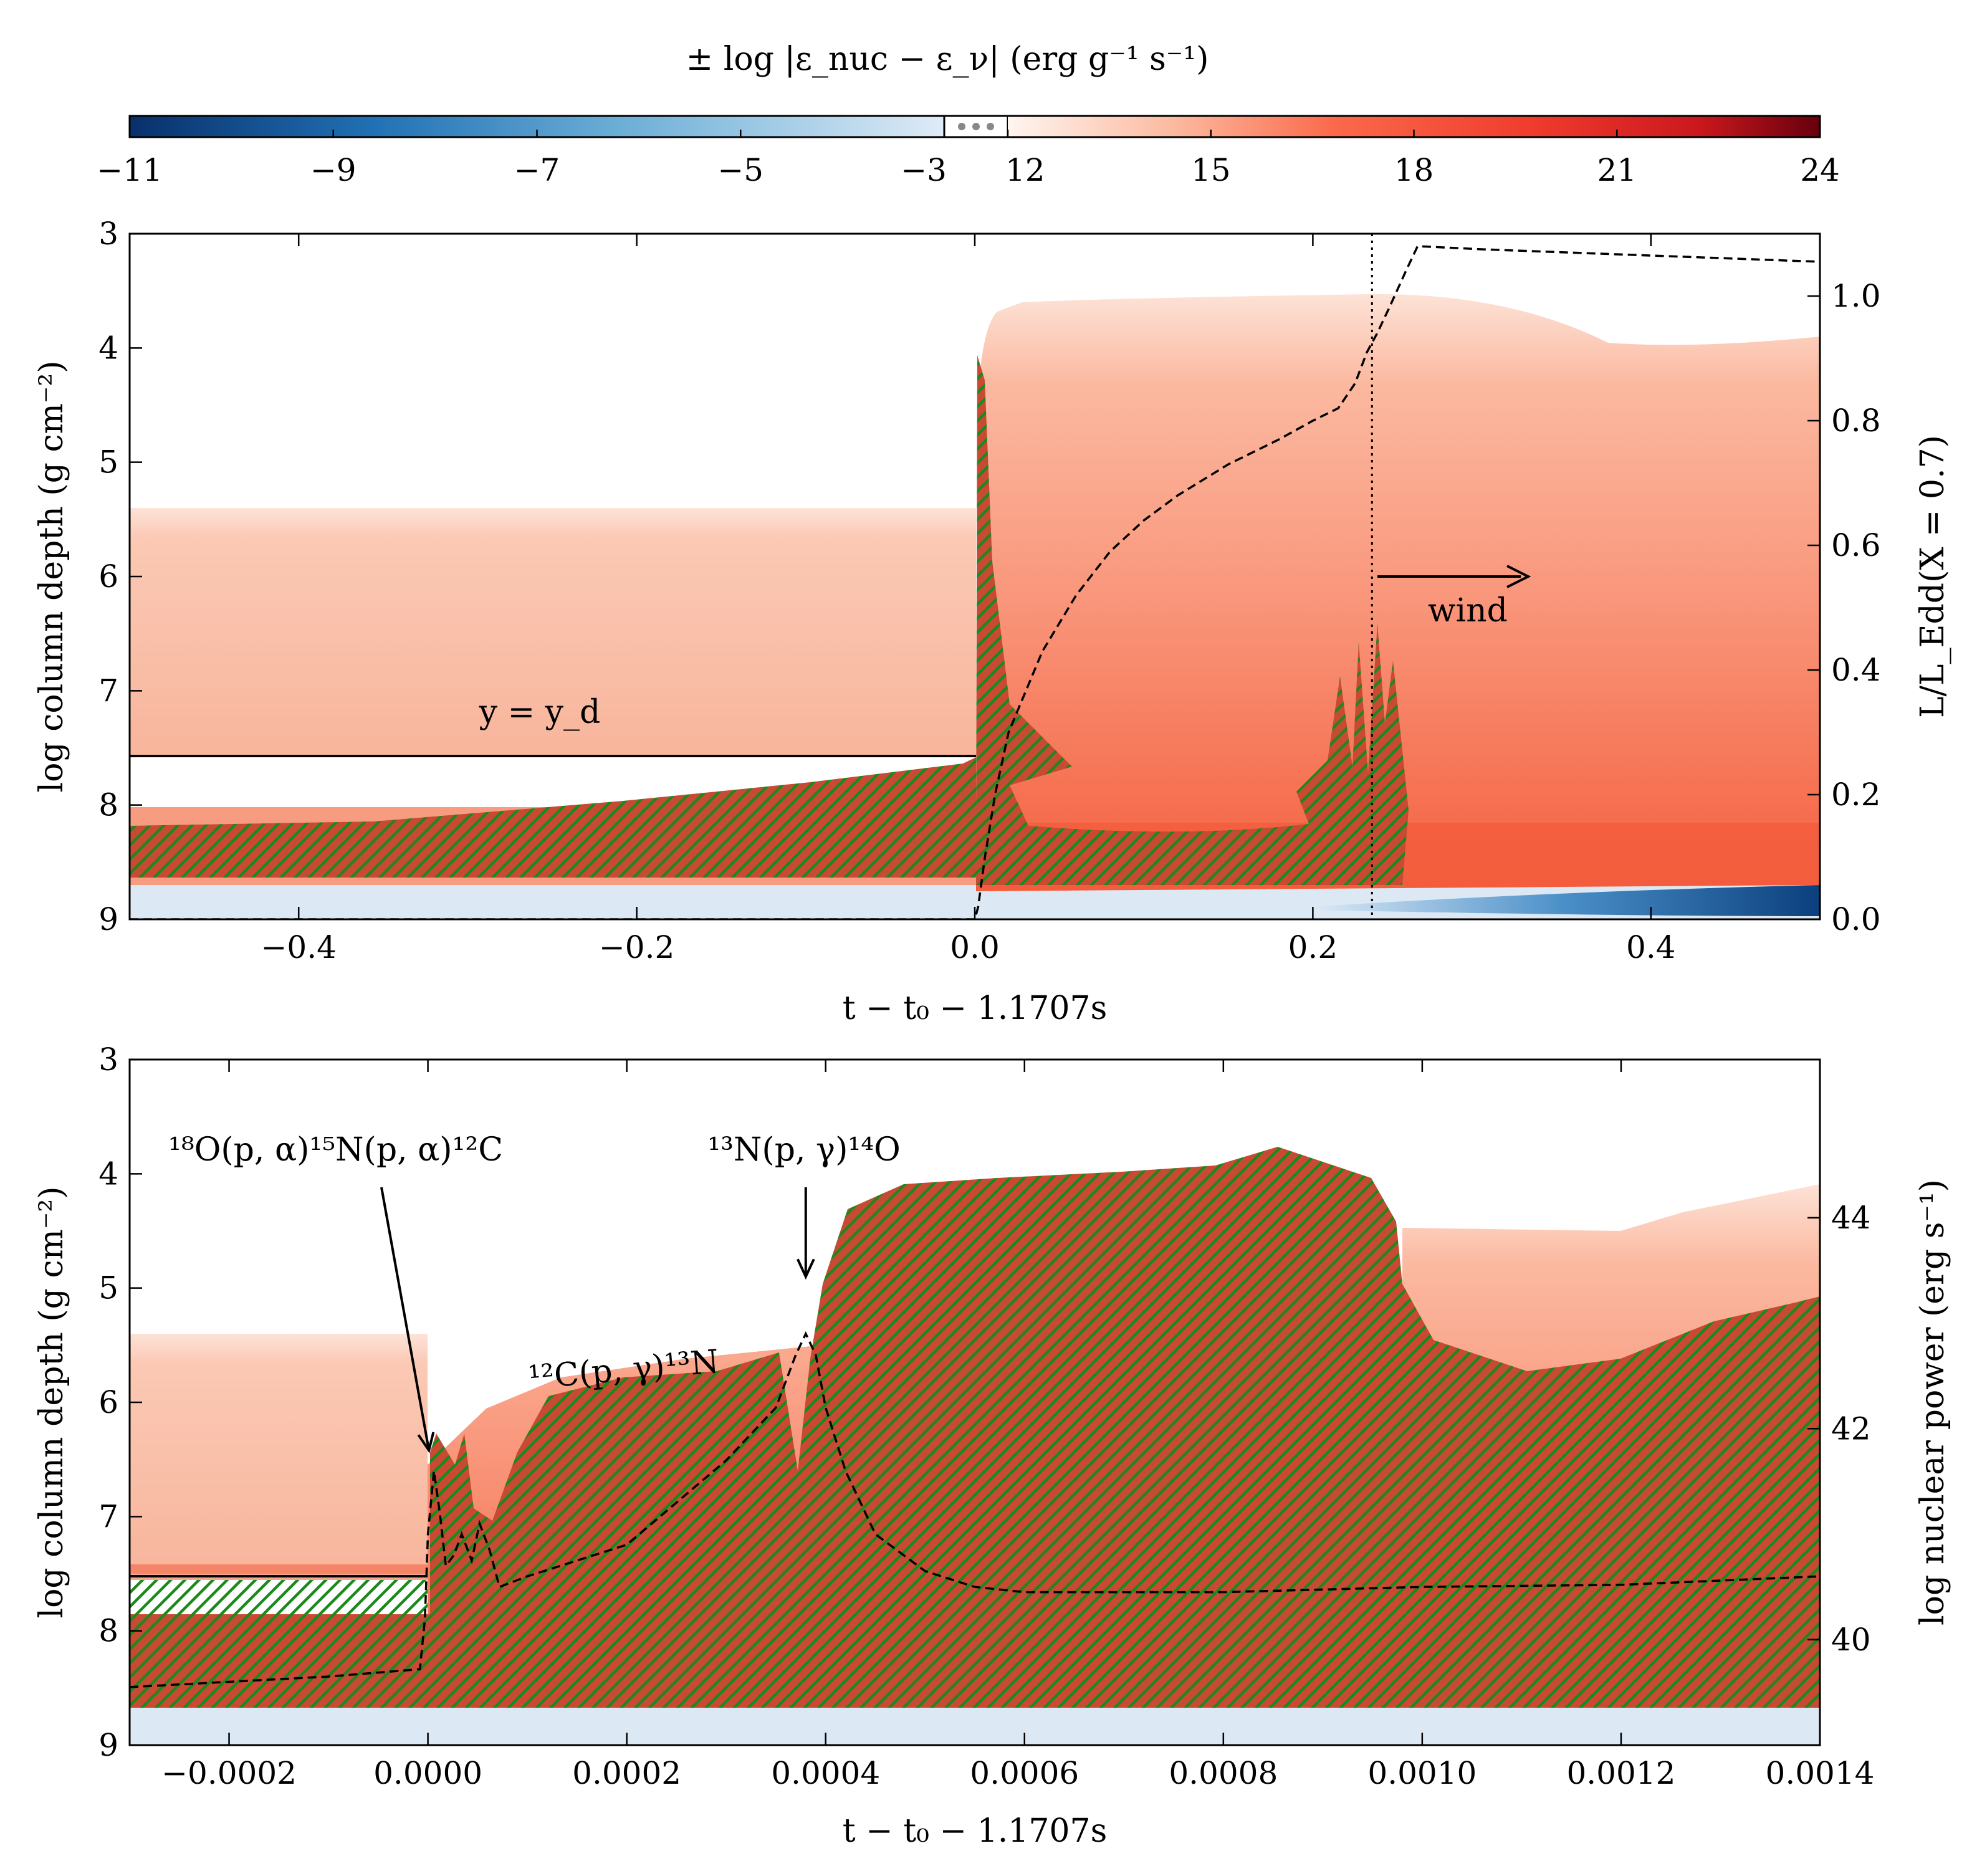  Describe the element at coordinates (1932, 577) in the screenshot. I see `top-right-axis-label: L/L_Edd(X = 0.7)` at that location.